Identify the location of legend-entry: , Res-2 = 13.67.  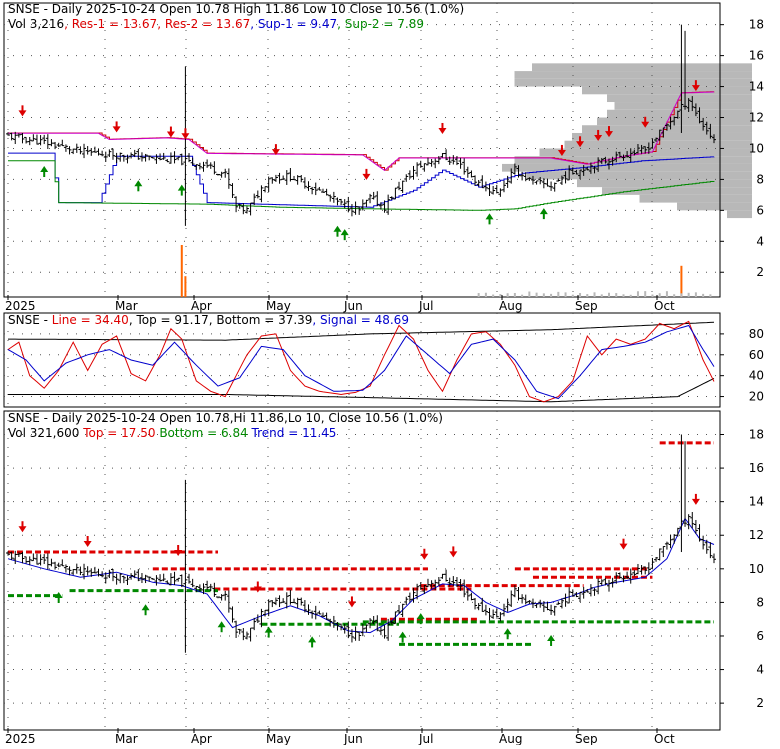
(203, 24).